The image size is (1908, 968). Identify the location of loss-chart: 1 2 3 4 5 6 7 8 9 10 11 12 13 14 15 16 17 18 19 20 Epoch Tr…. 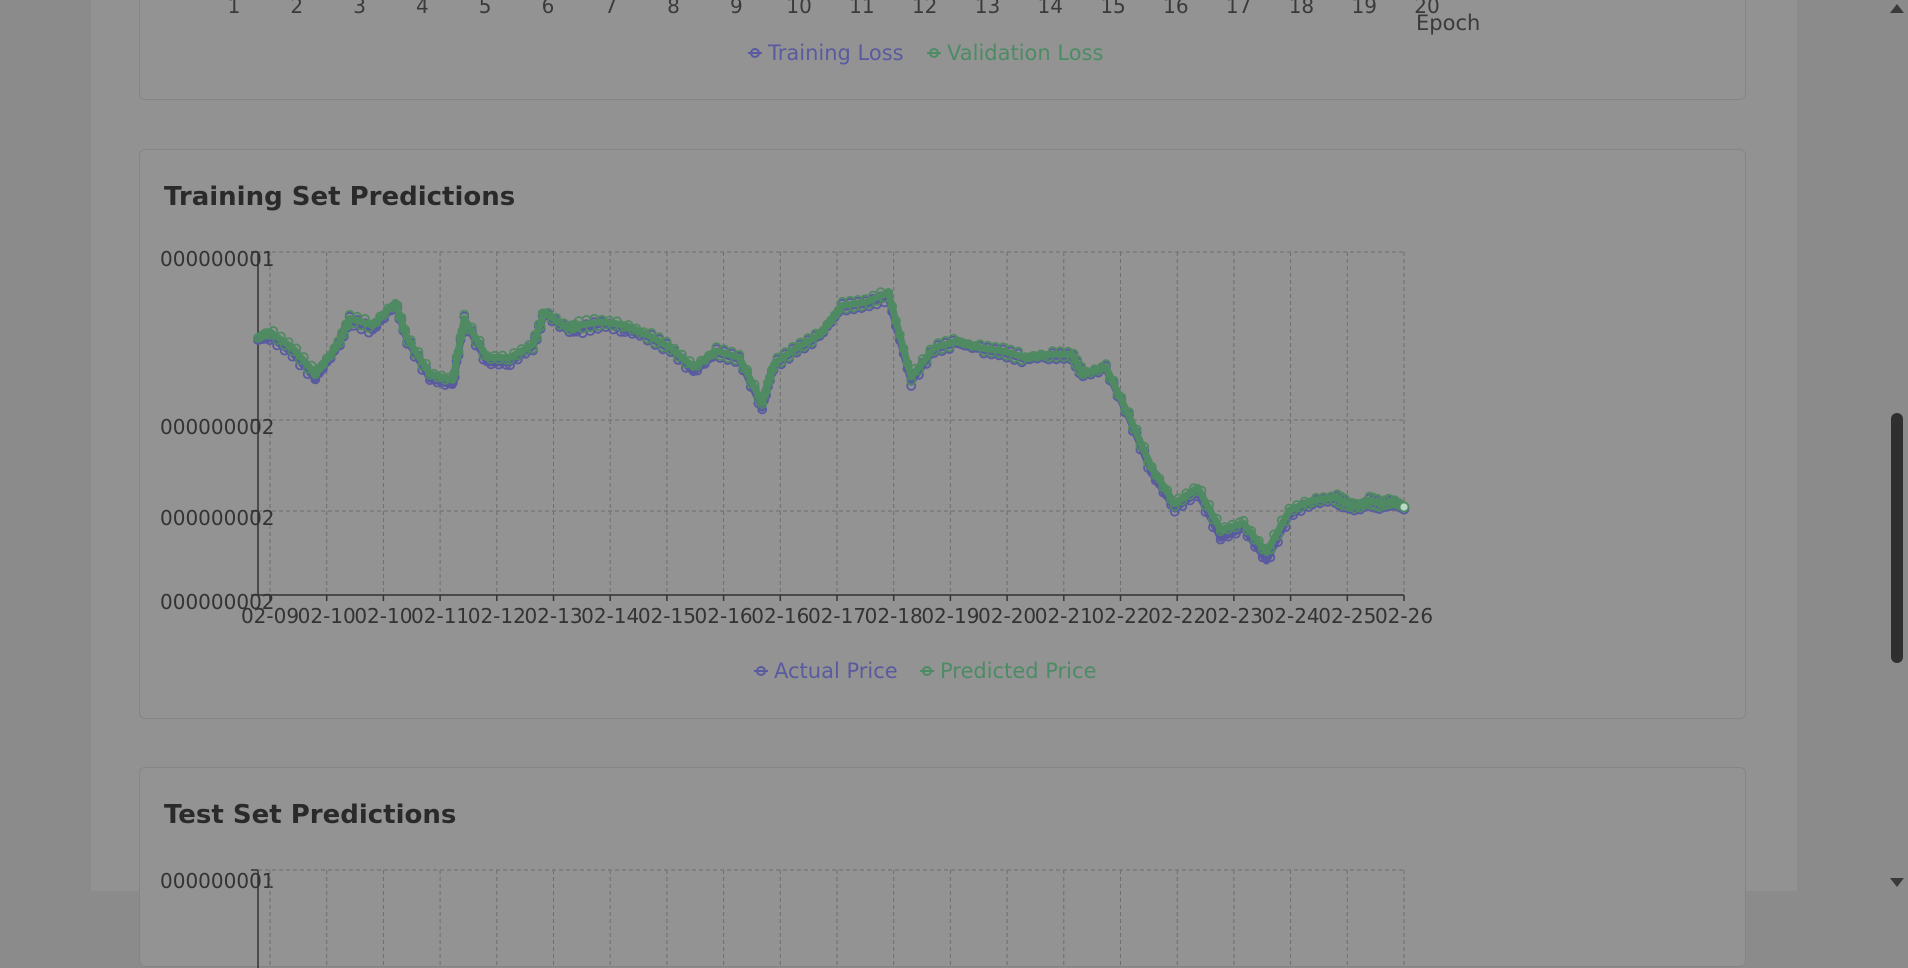
(854, 32).